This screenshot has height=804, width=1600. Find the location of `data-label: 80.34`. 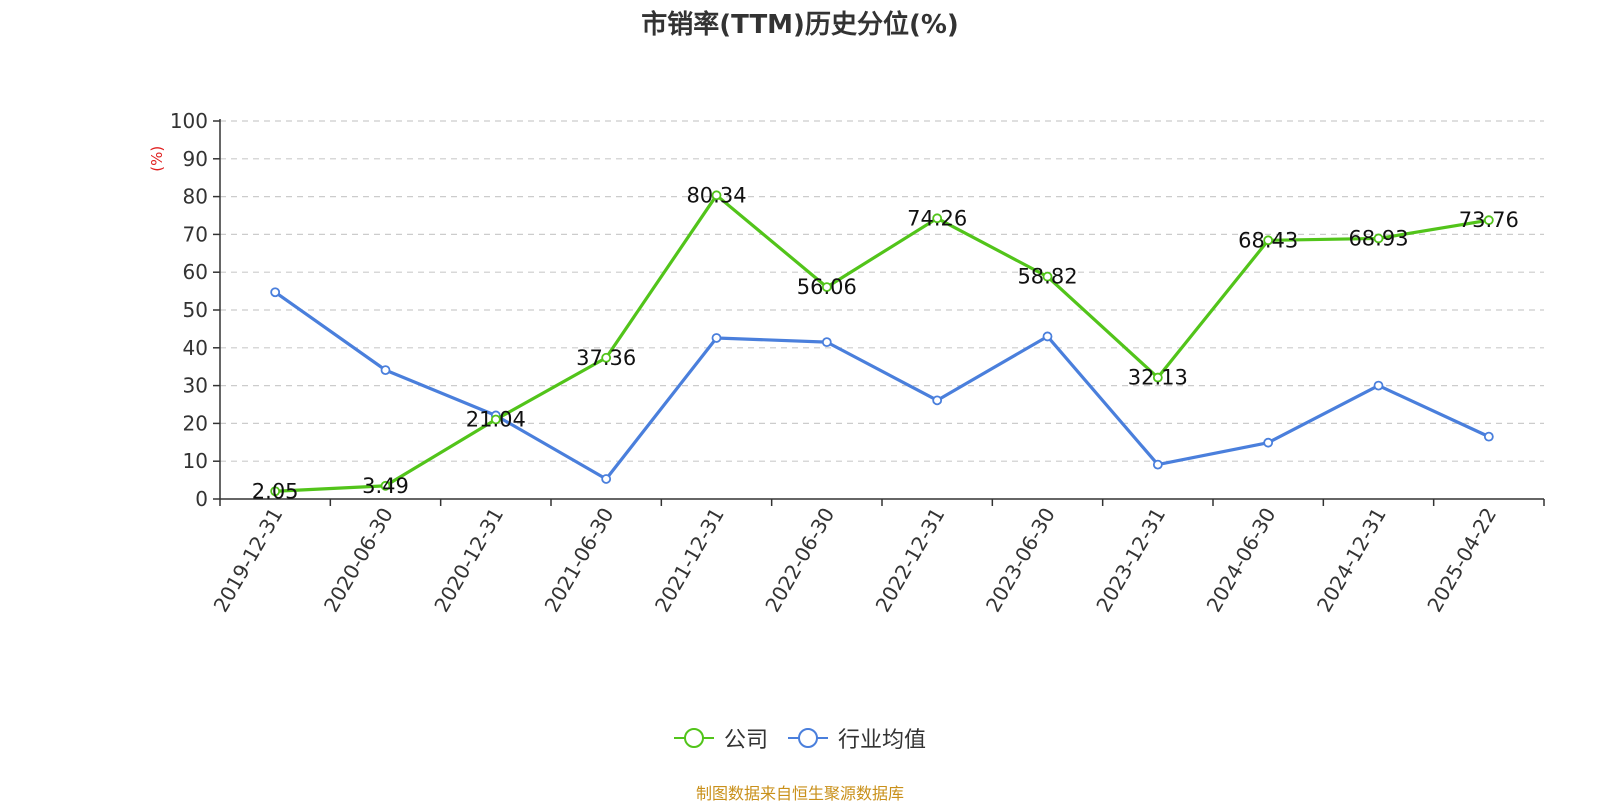

data-label: 80.34 is located at coordinates (716, 195).